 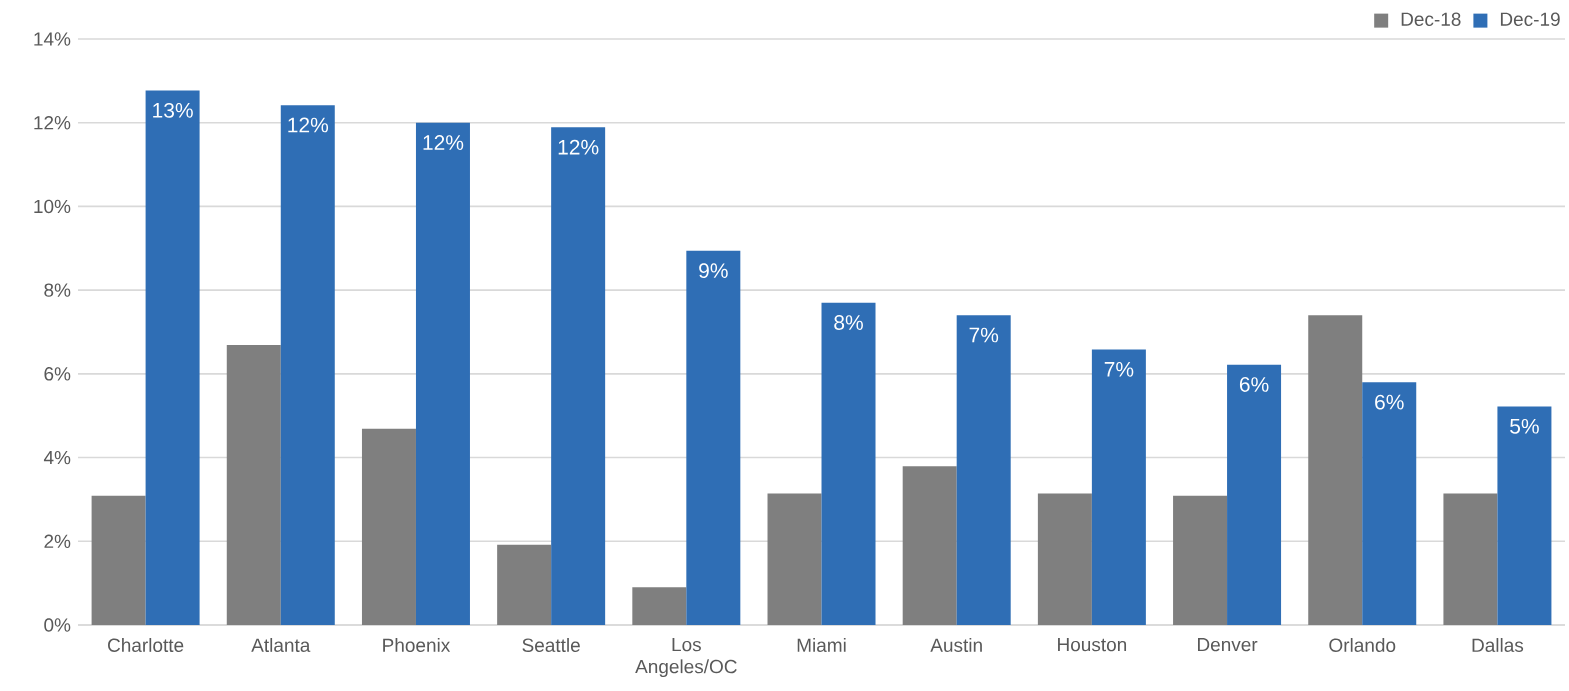 I want to click on data-label: 5%, so click(x=1524, y=426).